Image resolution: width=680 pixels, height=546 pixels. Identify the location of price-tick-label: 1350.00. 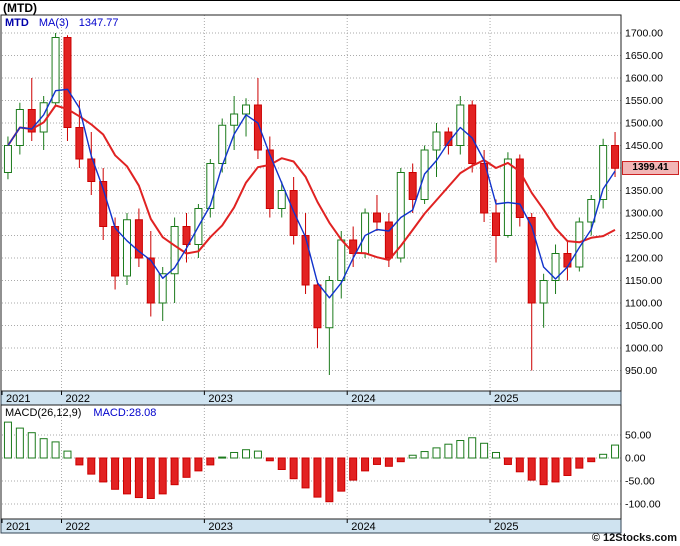
(644, 191).